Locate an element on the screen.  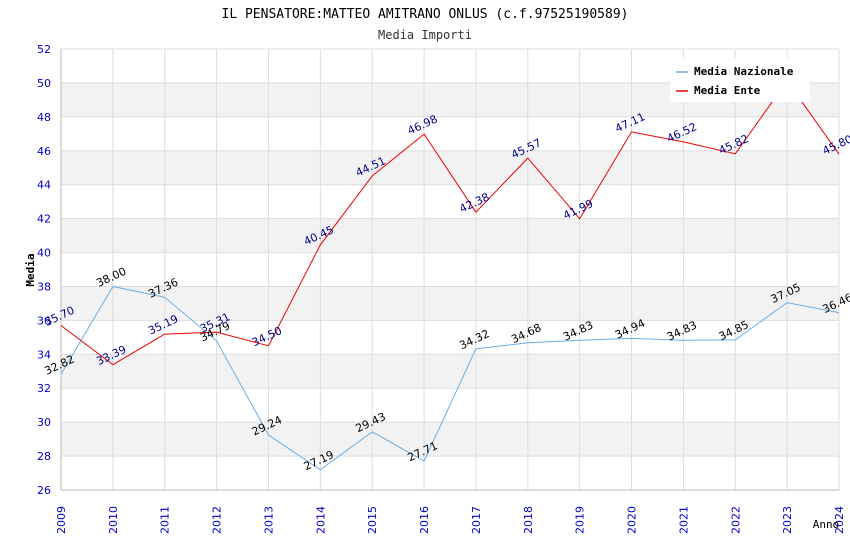
legend: Media Nazionale Media Ente is located at coordinates (740, 80).